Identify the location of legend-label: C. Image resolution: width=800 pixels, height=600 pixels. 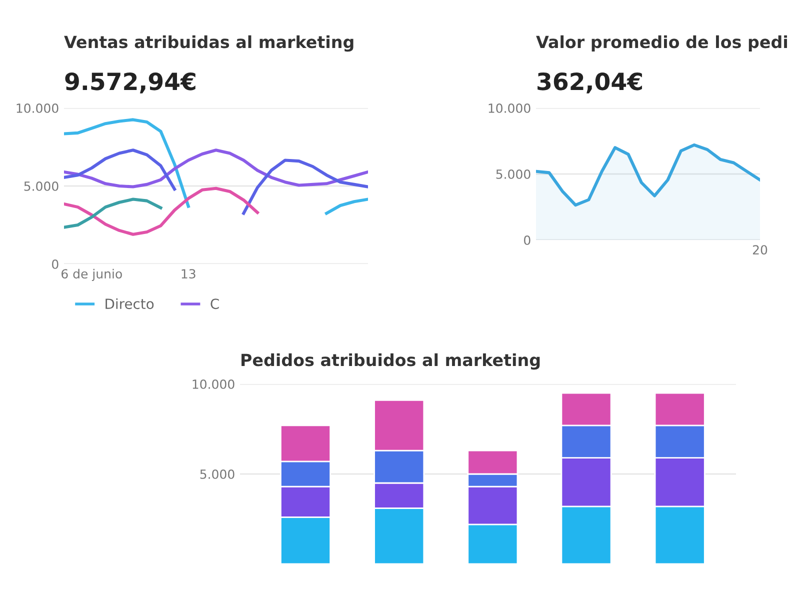
(214, 304).